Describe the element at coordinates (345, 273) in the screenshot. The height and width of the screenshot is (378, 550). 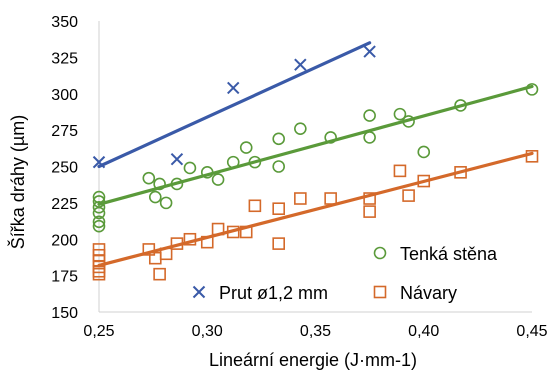
I see `legend: Tenká stěna Prut ø1,2 mm Návary` at that location.